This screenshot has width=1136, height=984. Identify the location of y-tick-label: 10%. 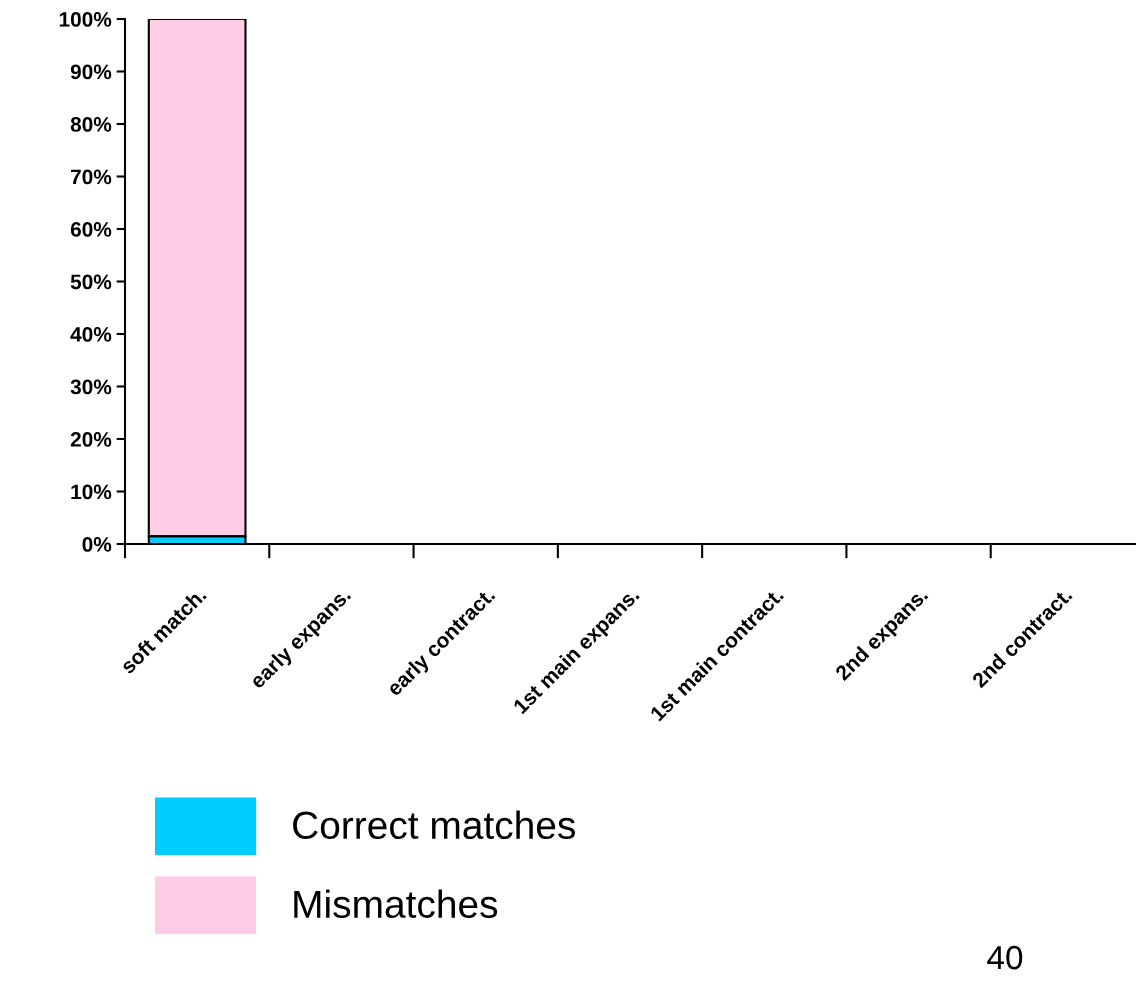
(91, 492).